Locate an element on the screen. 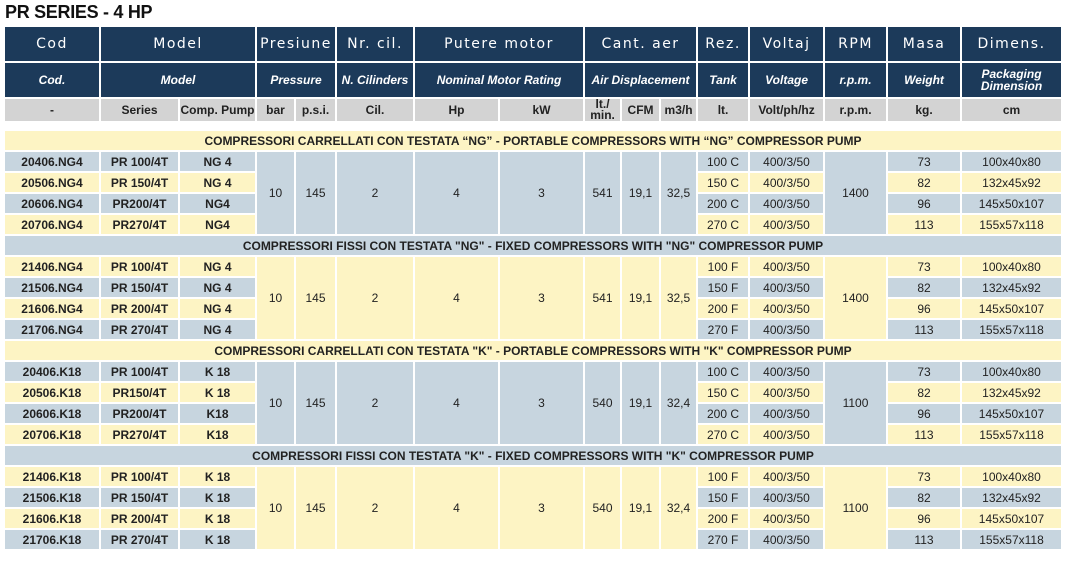 The image size is (1066, 569). unit-cell: lt. is located at coordinates (723, 110).